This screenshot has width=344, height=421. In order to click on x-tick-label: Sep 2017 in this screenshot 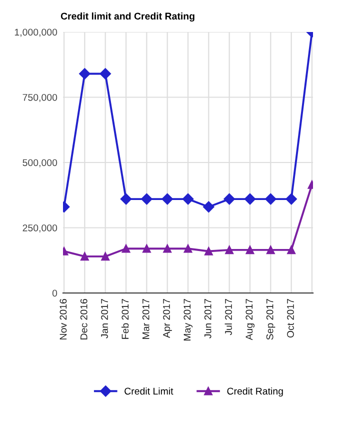, I will do `click(271, 319)`.